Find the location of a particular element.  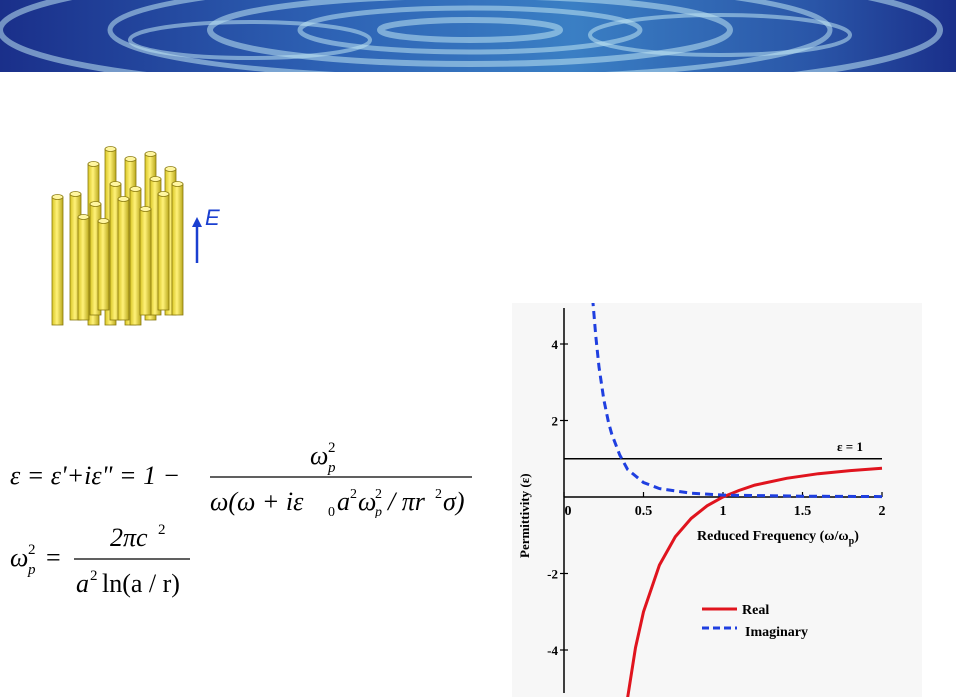

wire-array-illustration: E is located at coordinates (135, 236).